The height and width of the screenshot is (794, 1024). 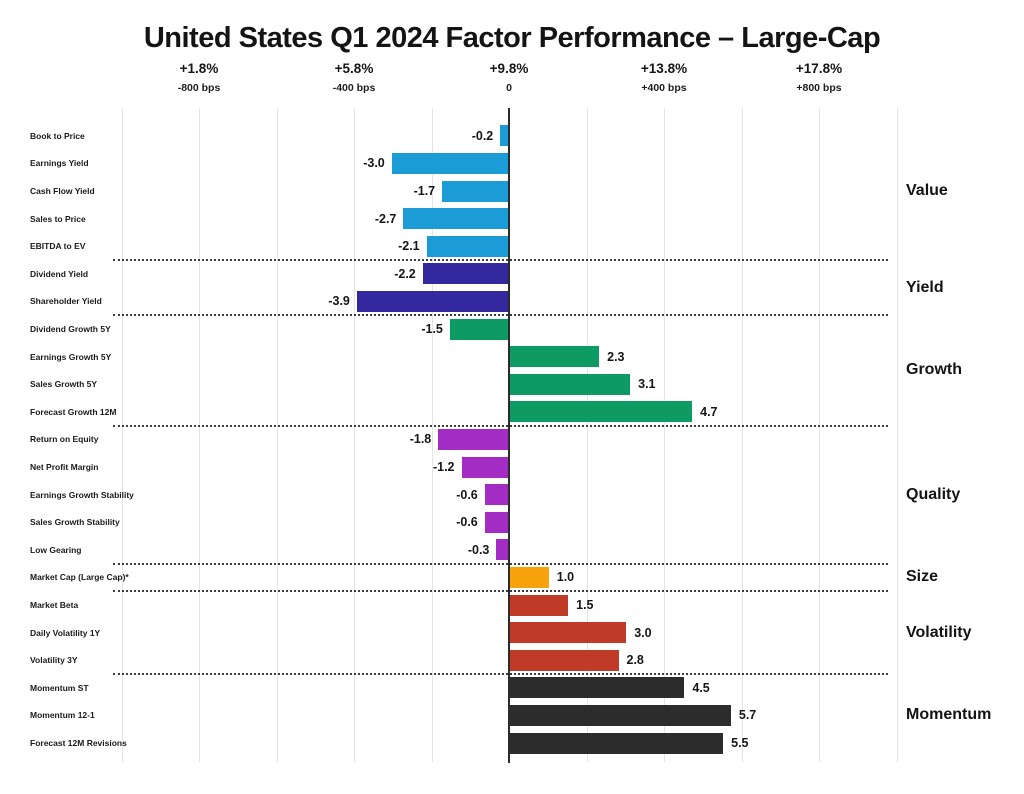 What do you see at coordinates (62, 191) in the screenshot?
I see `factor-row-label: Cash Flow Yield` at bounding box center [62, 191].